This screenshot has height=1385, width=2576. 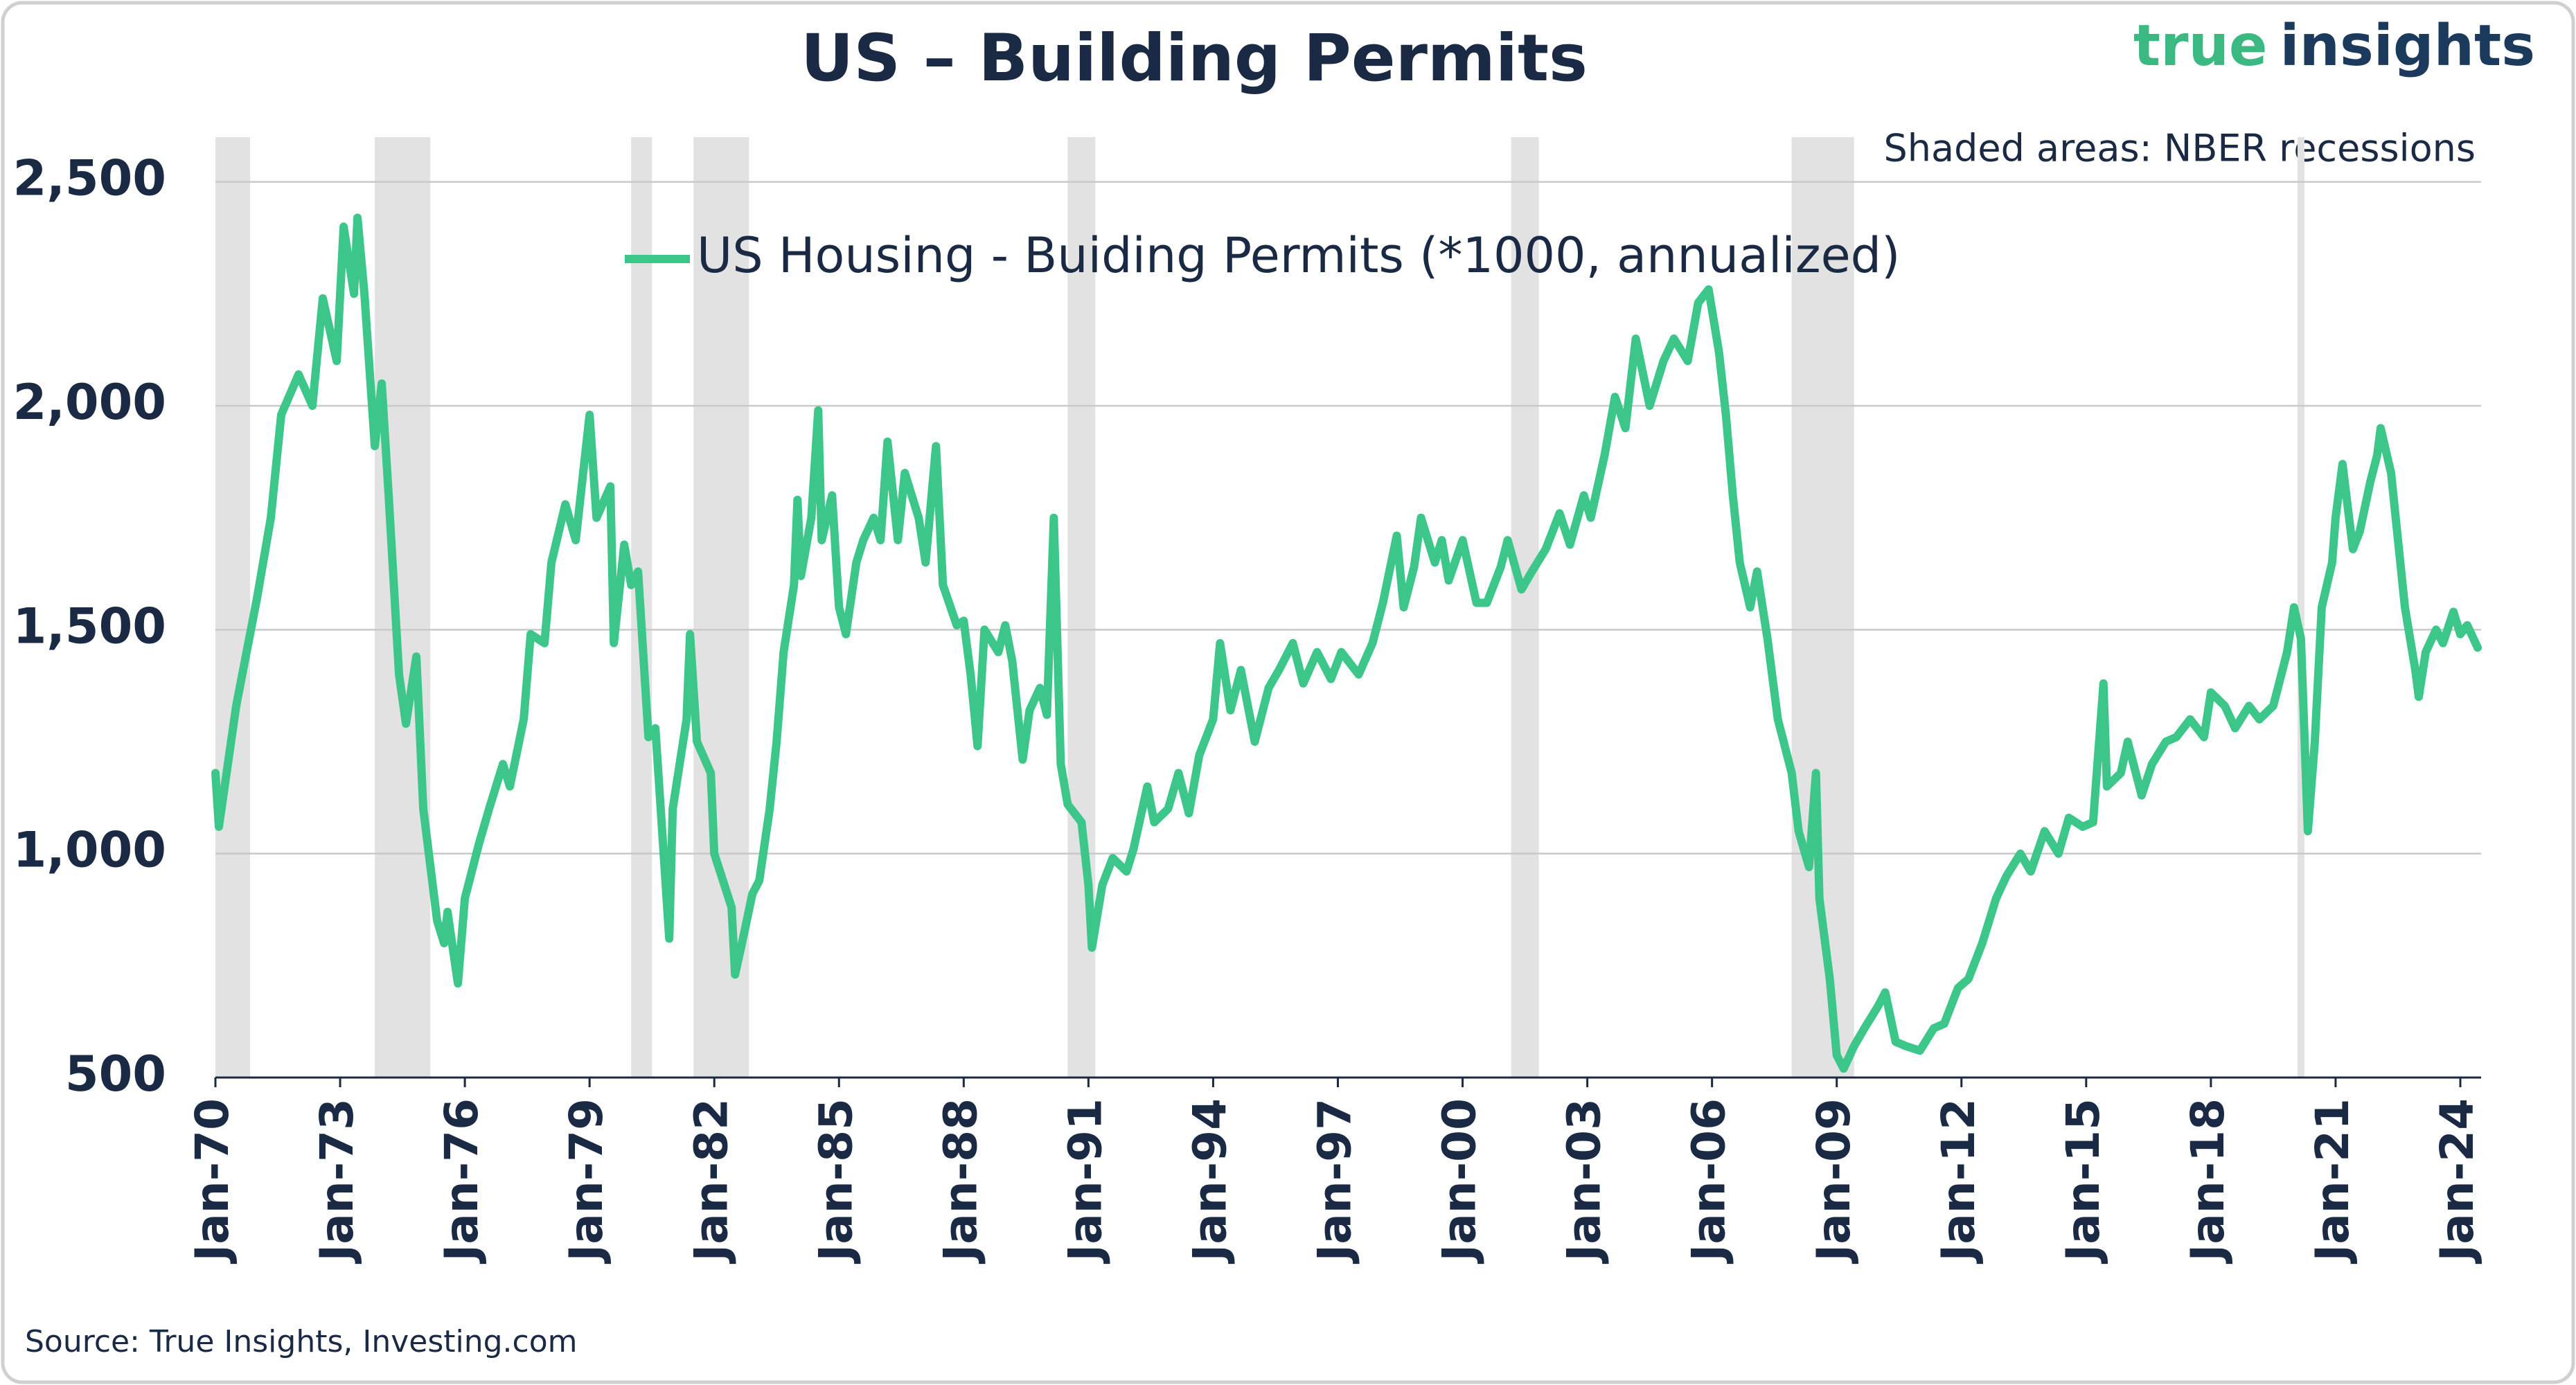 I want to click on x-tick-label: Jan-76, so click(x=461, y=1181).